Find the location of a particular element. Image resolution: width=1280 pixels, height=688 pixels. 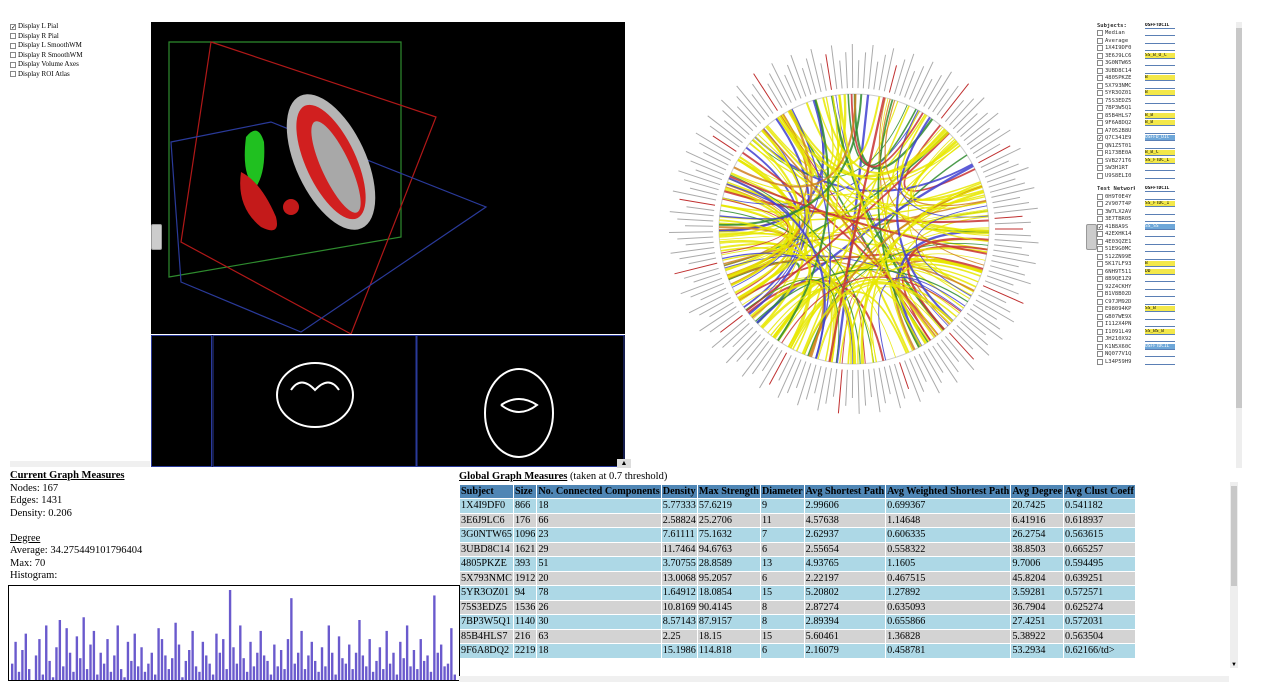

column-header: Diameter is located at coordinates (782, 491).